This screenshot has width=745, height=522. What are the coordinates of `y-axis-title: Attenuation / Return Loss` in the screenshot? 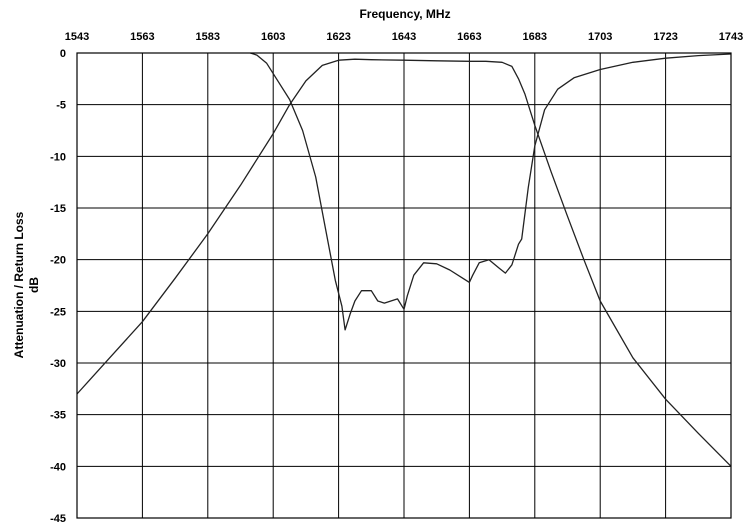 It's located at (19, 284).